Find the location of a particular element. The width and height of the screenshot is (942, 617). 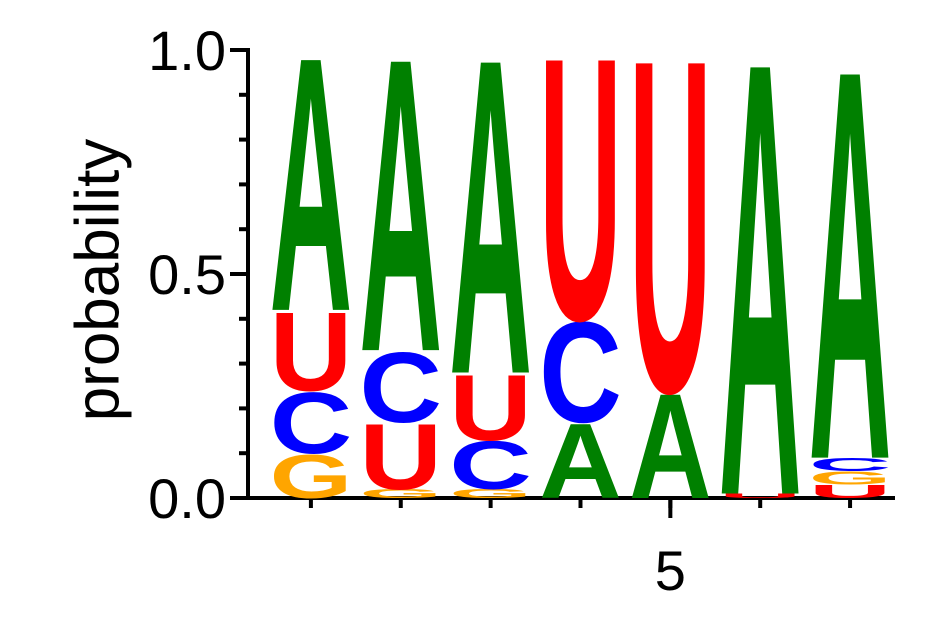

x-tick-label: 5 is located at coordinates (670, 570).